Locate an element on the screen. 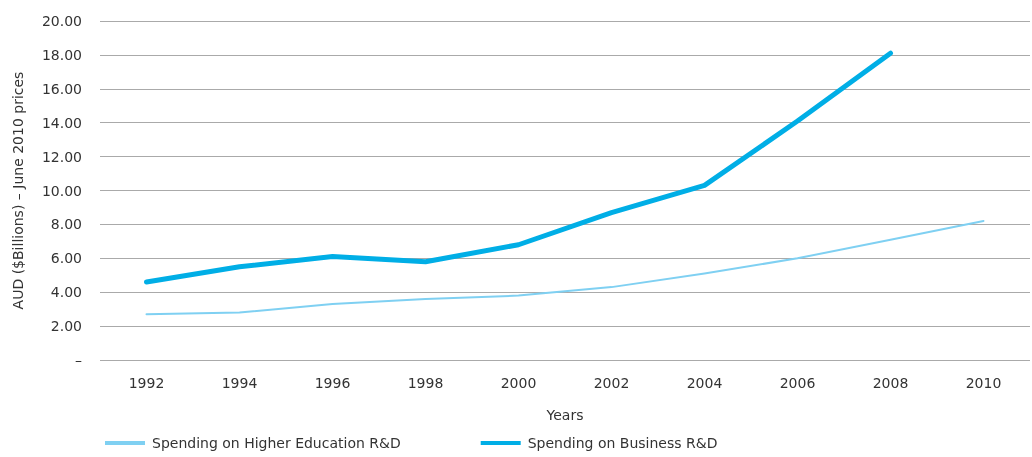  y-tick-label: 18.00 is located at coordinates (61, 54).